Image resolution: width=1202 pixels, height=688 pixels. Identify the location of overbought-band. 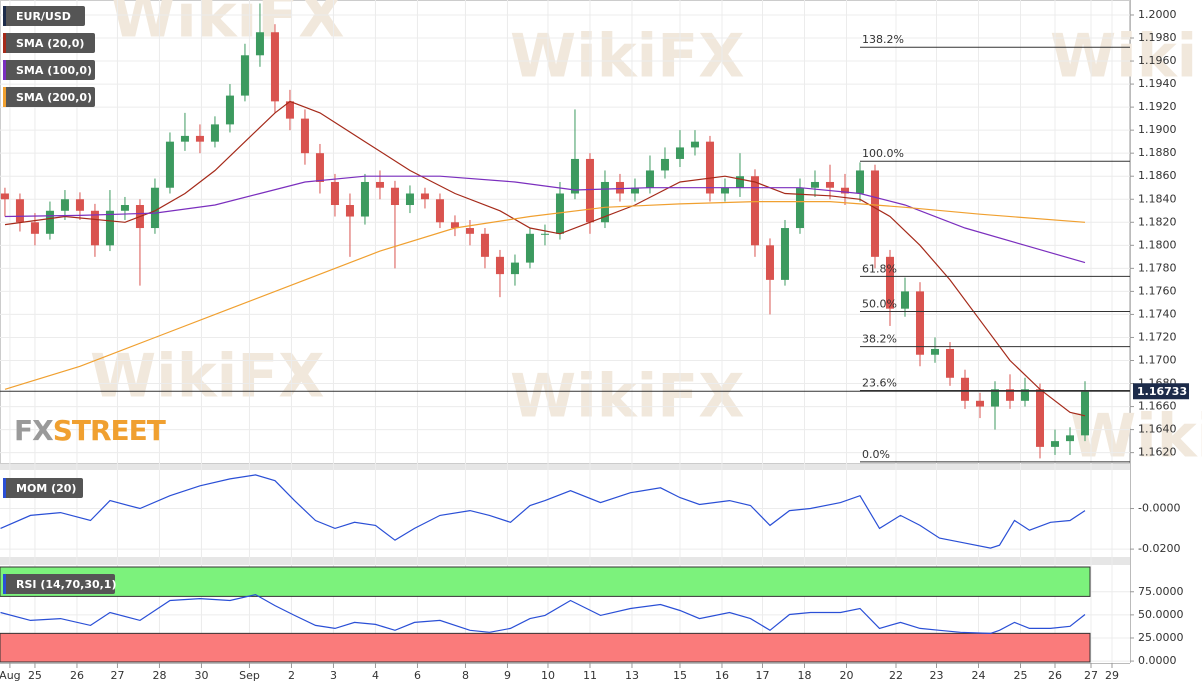
(545, 581).